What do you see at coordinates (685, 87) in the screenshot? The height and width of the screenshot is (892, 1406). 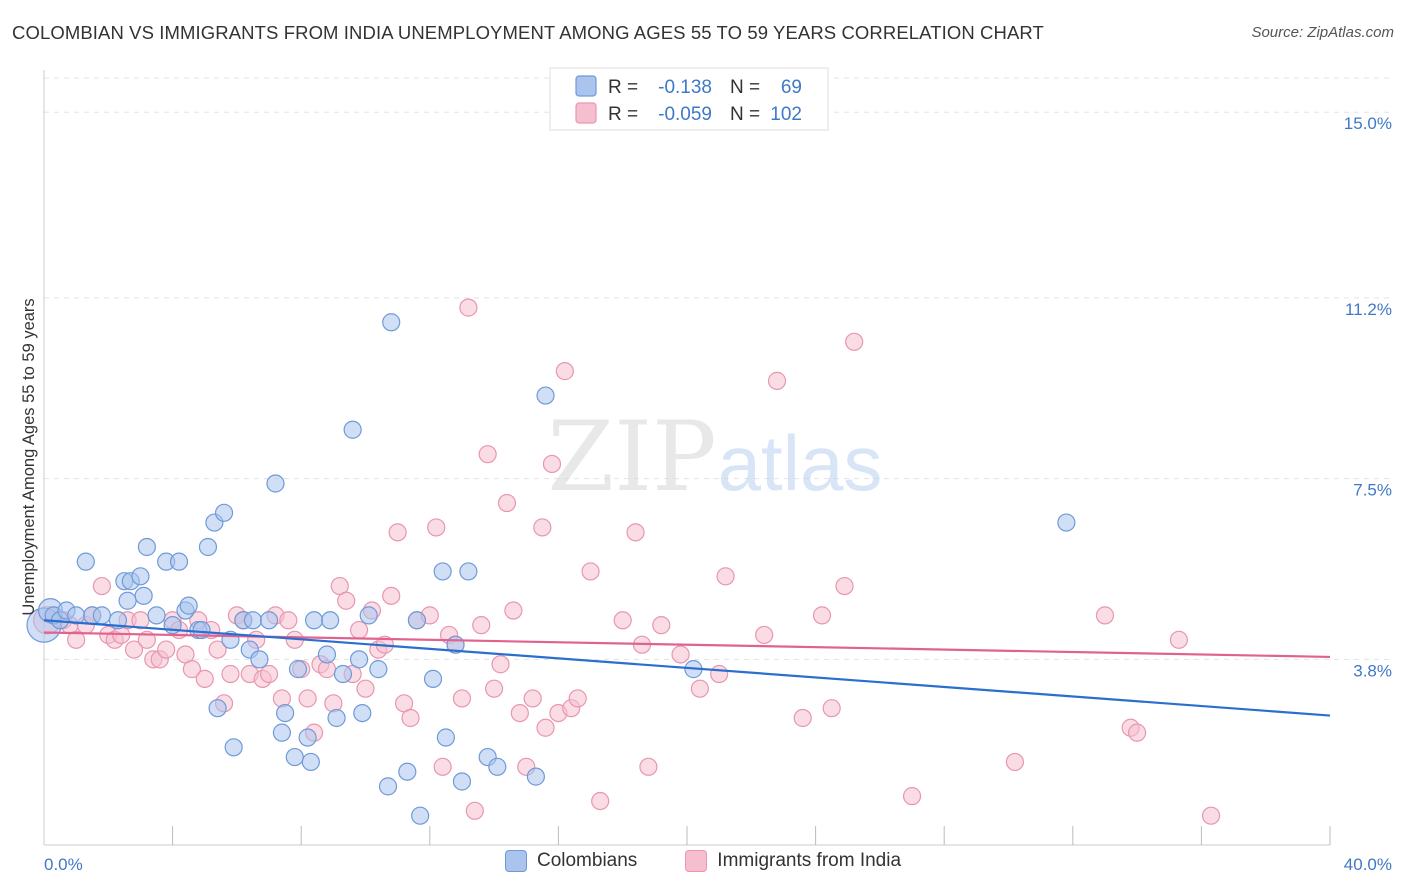 I see `stats-r-value-1: -0.138` at bounding box center [685, 87].